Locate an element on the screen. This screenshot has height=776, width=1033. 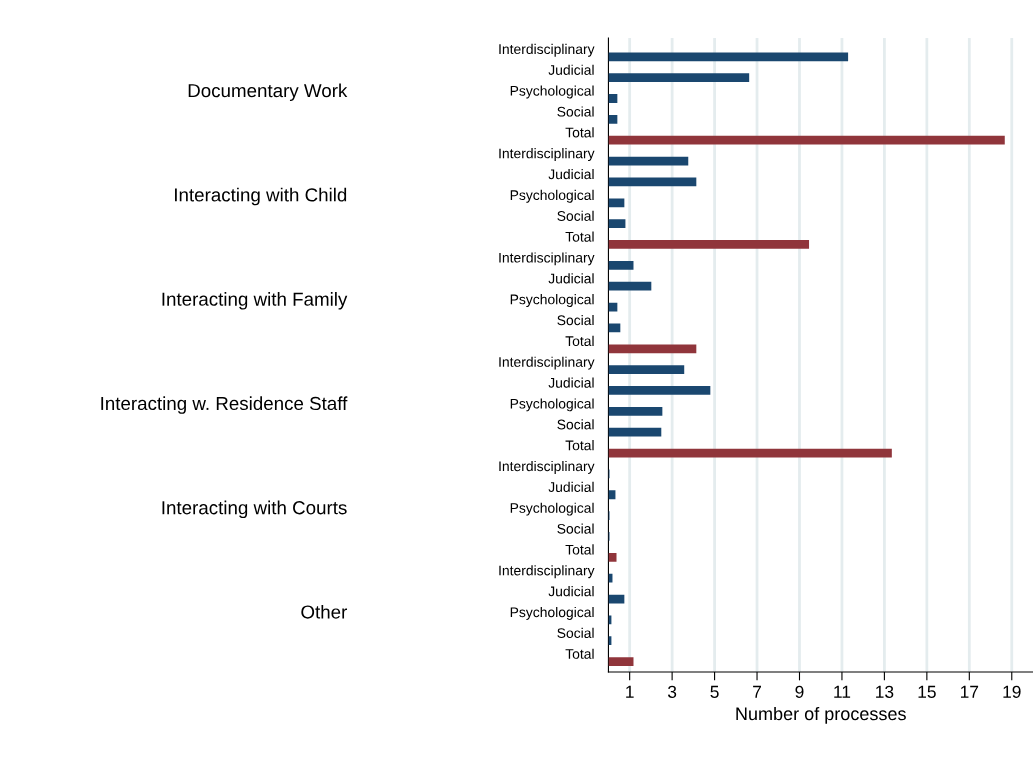
x-tick-label: 17 is located at coordinates (969, 691).